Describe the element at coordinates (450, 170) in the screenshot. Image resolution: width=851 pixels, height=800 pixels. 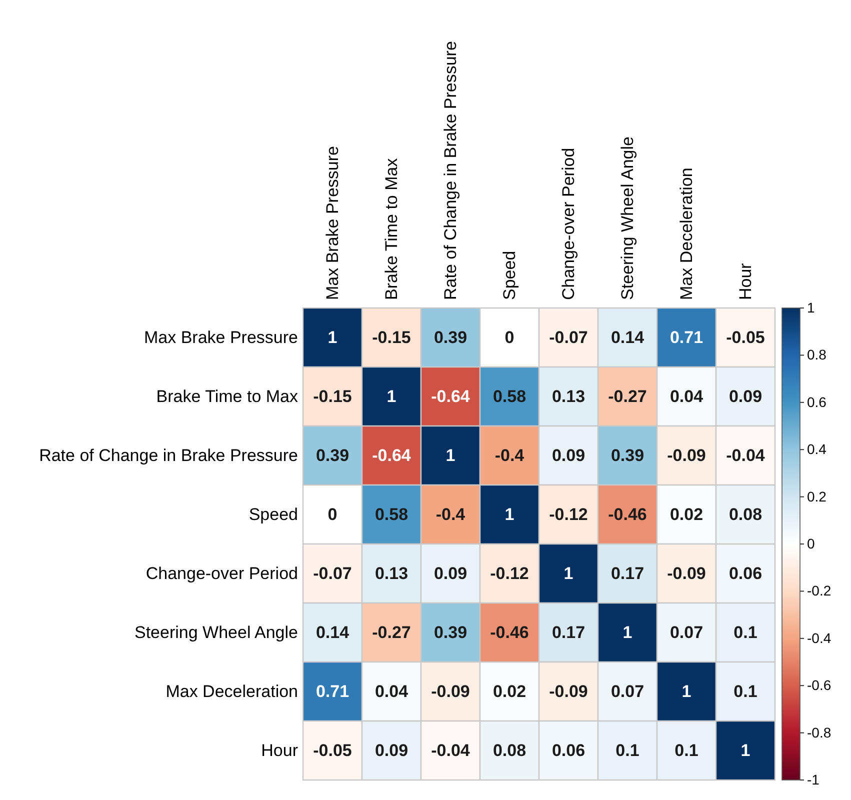
I see `x-tick-label: Rate of Change in Brake Pressure` at that location.